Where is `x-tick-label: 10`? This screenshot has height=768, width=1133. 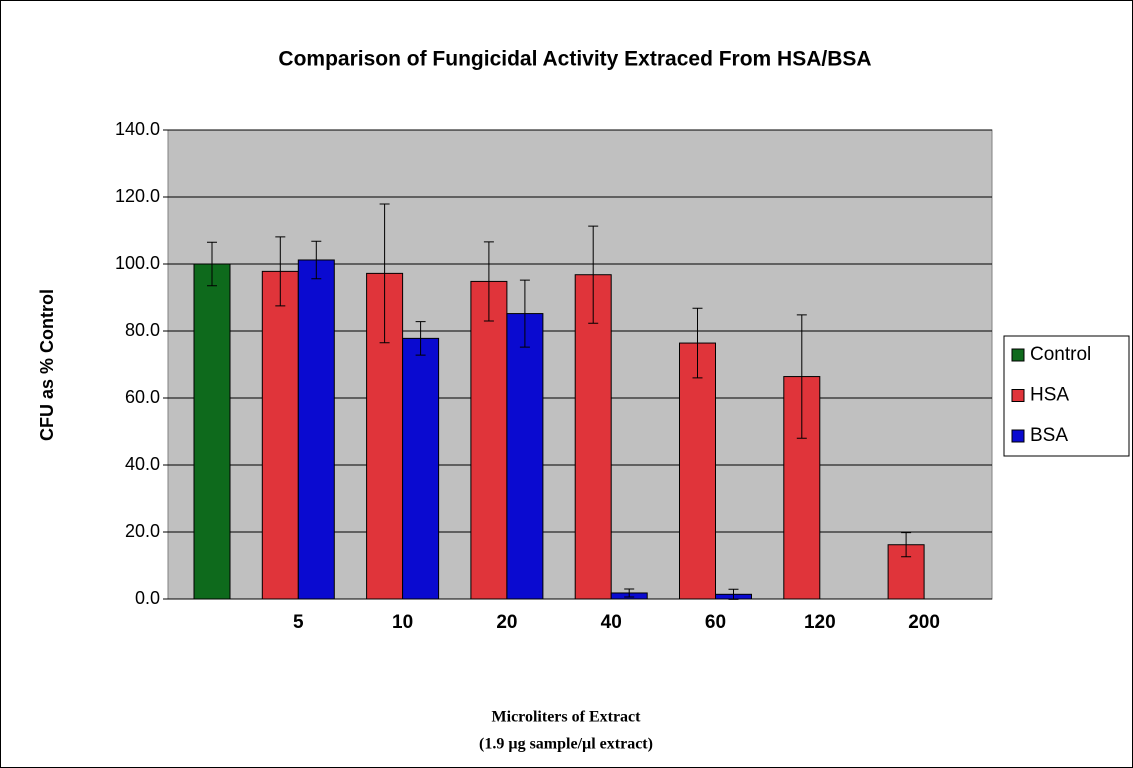
x-tick-label: 10 is located at coordinates (402, 622).